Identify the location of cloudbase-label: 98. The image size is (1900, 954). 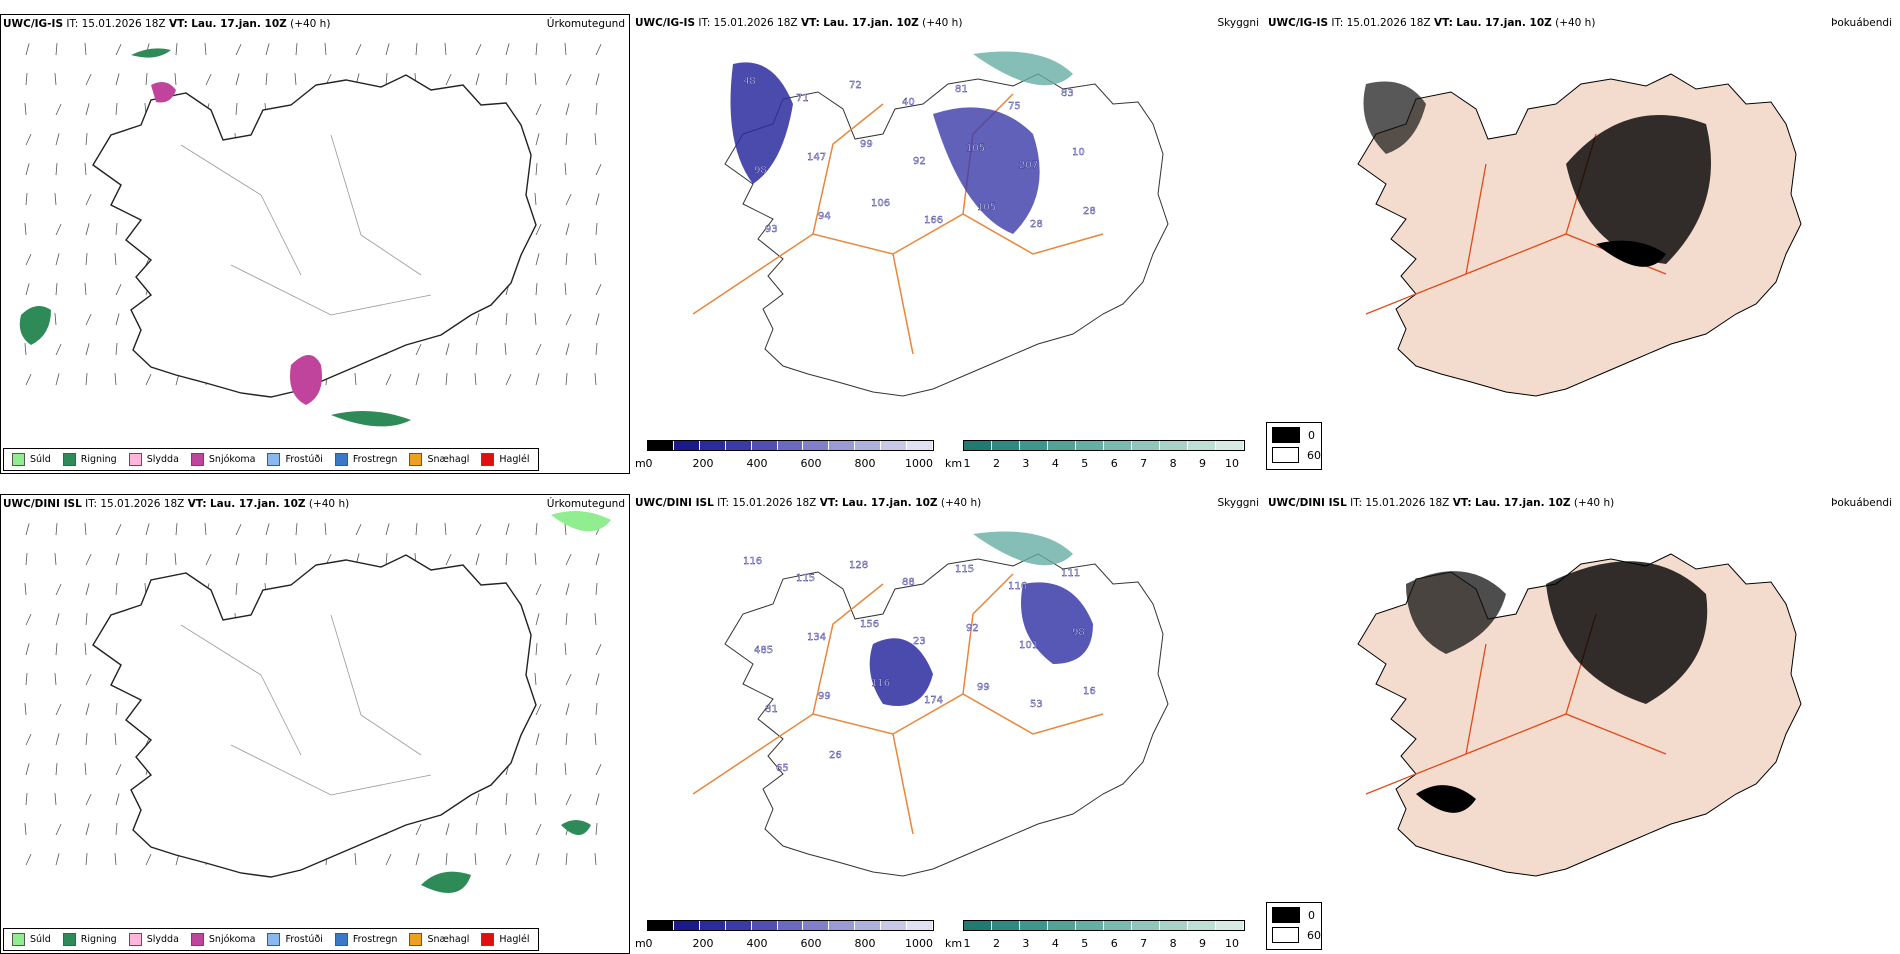
(1078, 632).